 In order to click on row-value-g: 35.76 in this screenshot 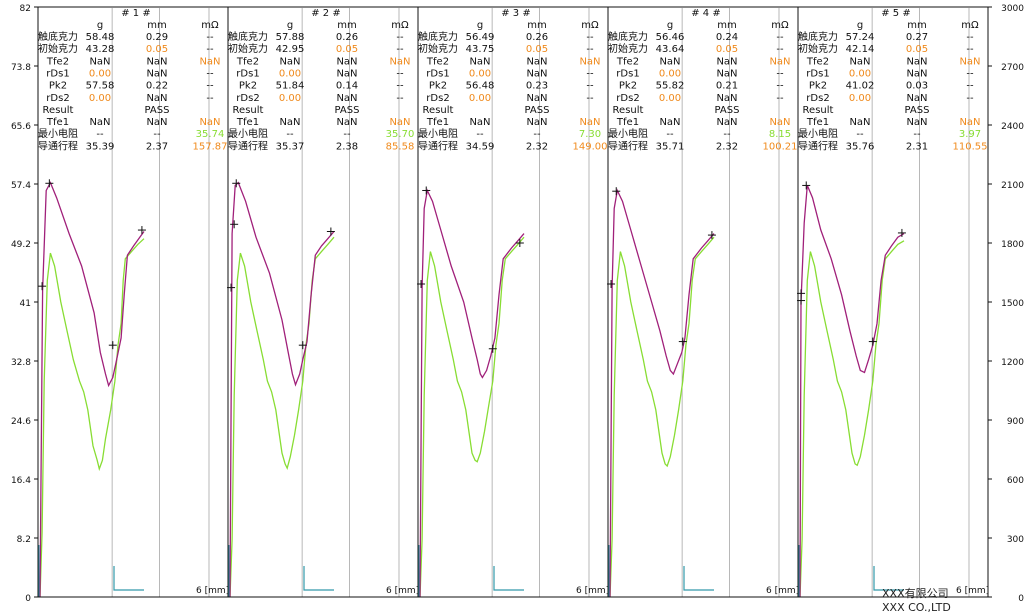, I will do `click(860, 146)`.